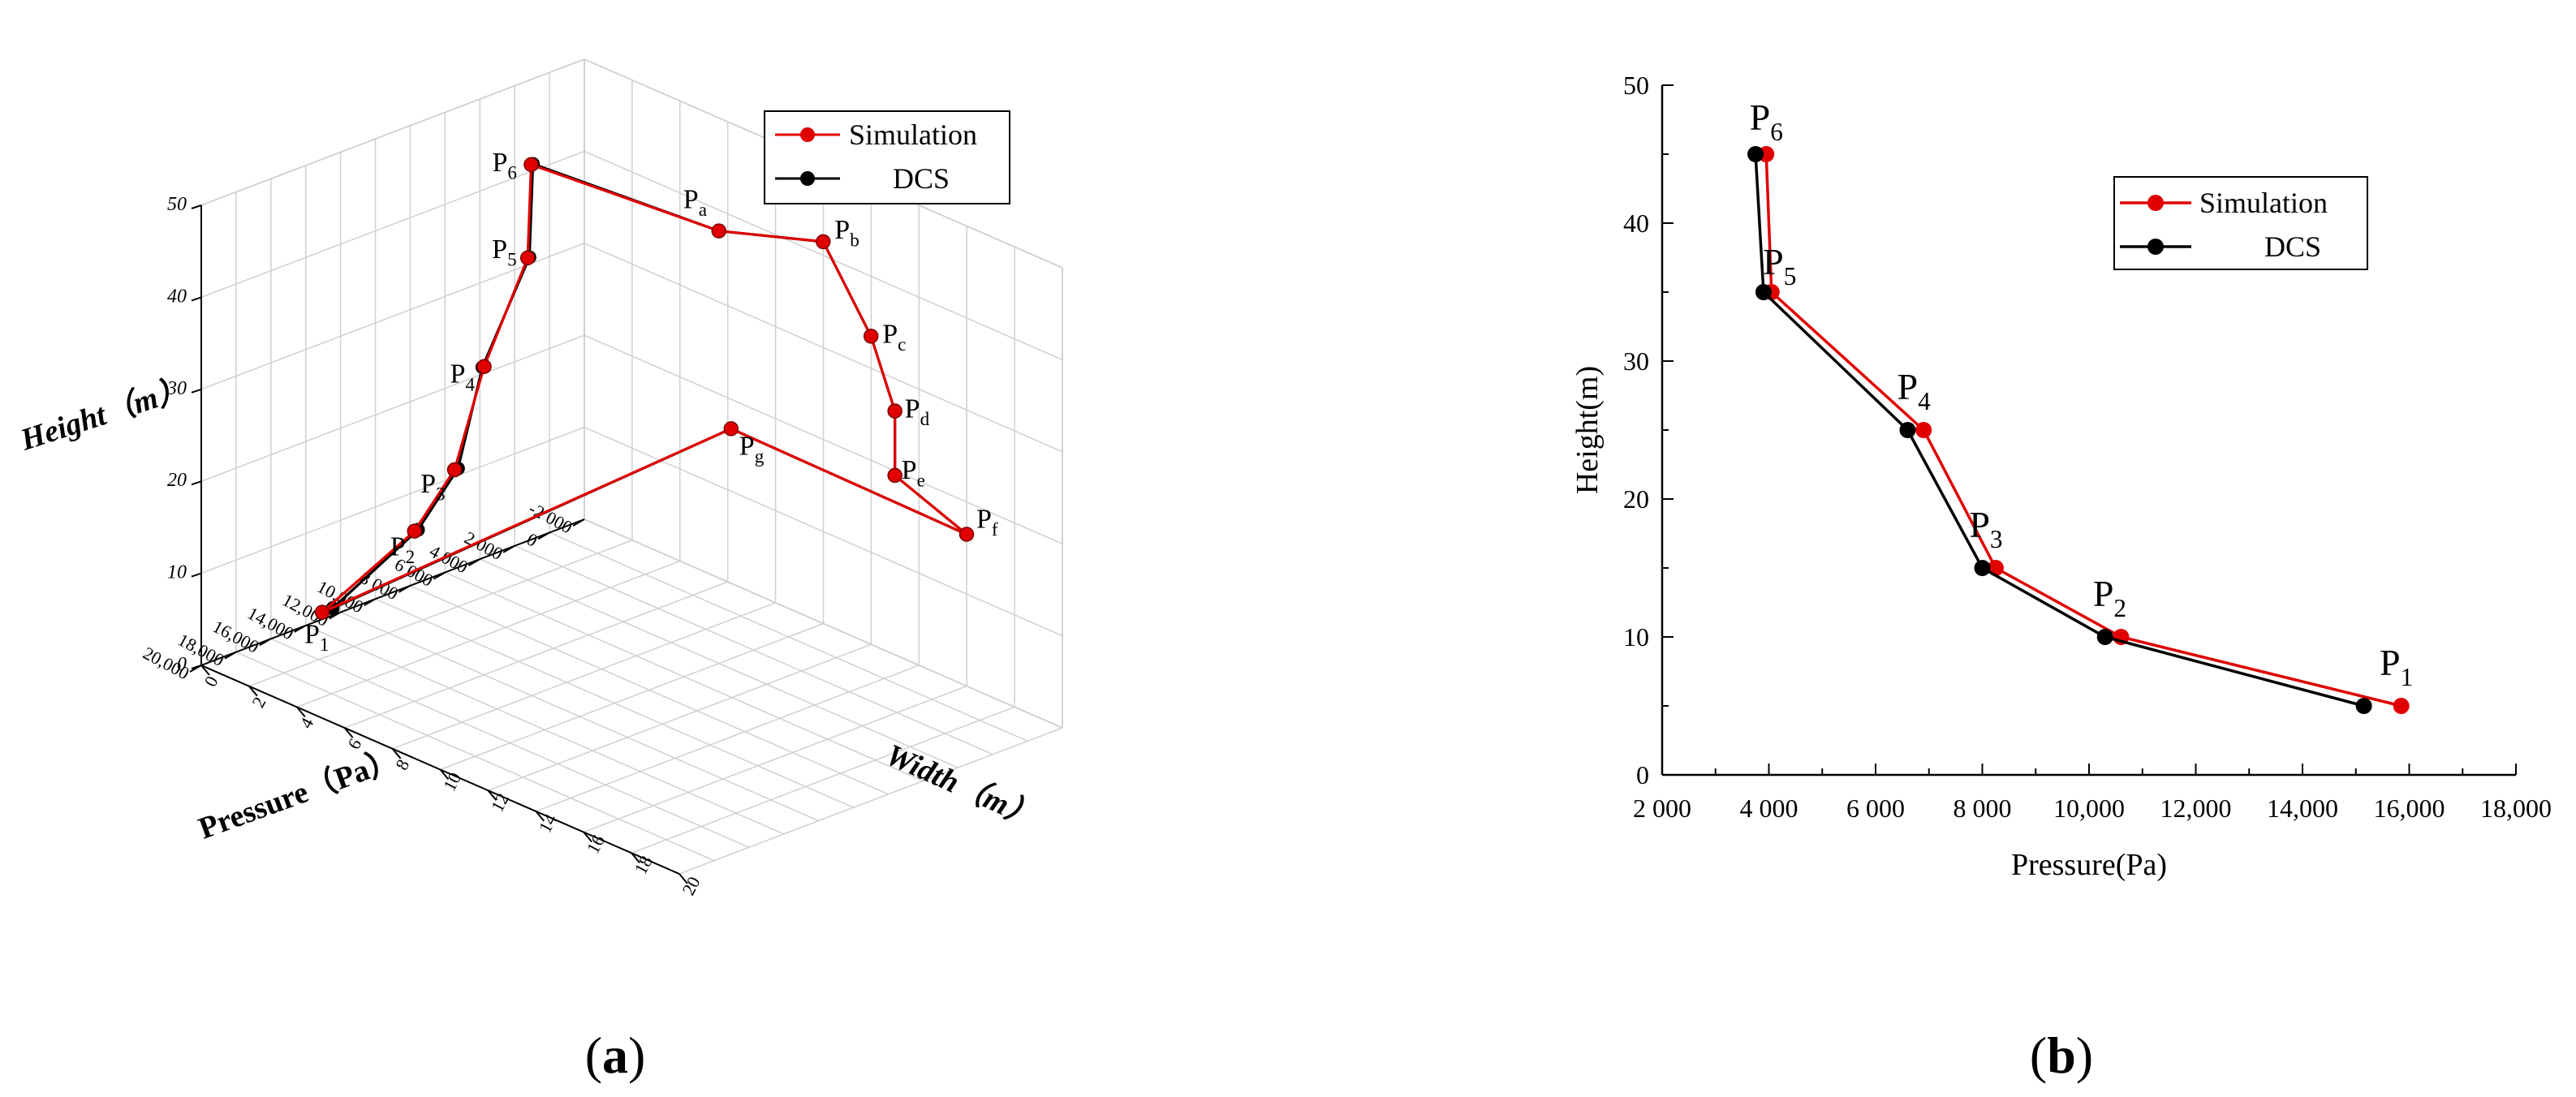  I want to click on b-x-tick-label: 14,000, so click(2303, 808).